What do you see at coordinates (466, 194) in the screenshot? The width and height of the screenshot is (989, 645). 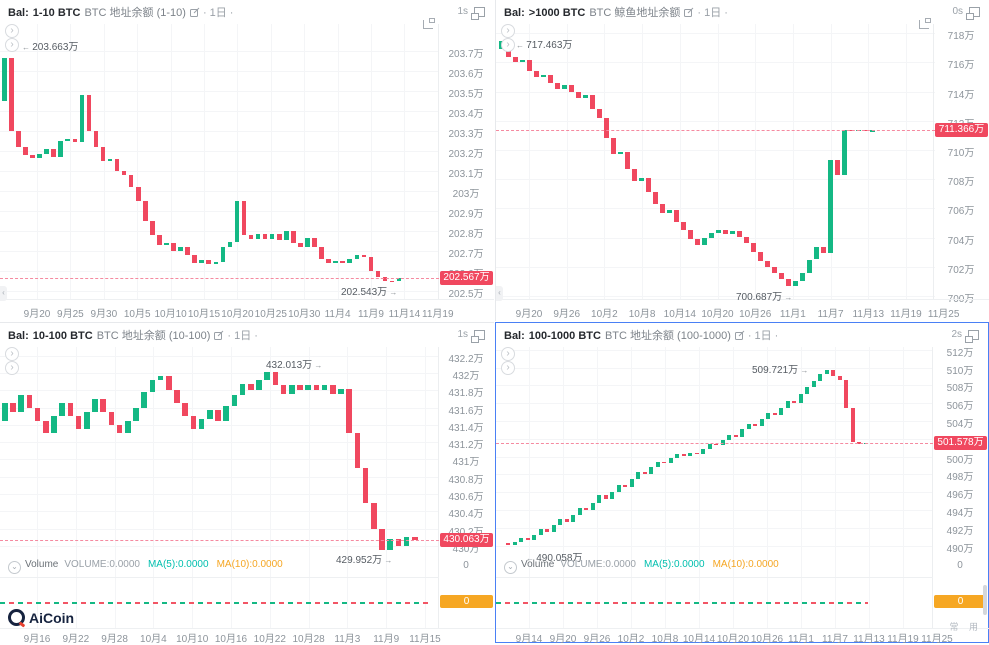 I see `y-tick-label: 203万` at bounding box center [466, 194].